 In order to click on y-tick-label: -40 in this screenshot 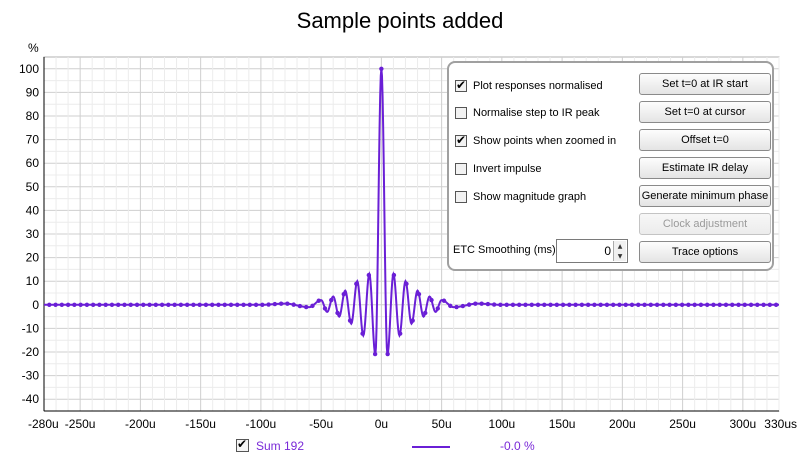, I will do `click(31, 399)`.